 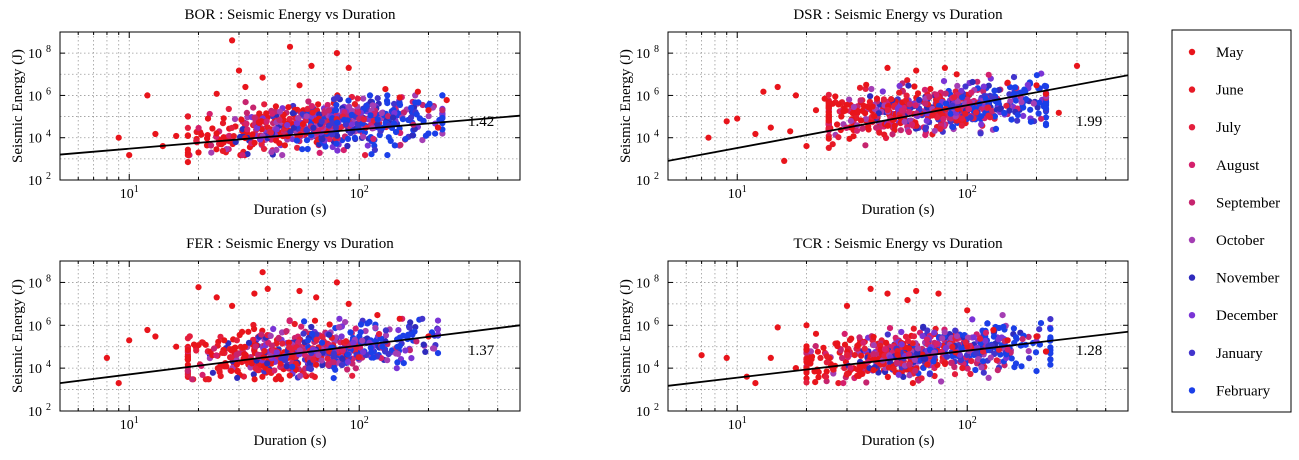 I want to click on scatter-points, so click(x=893, y=113).